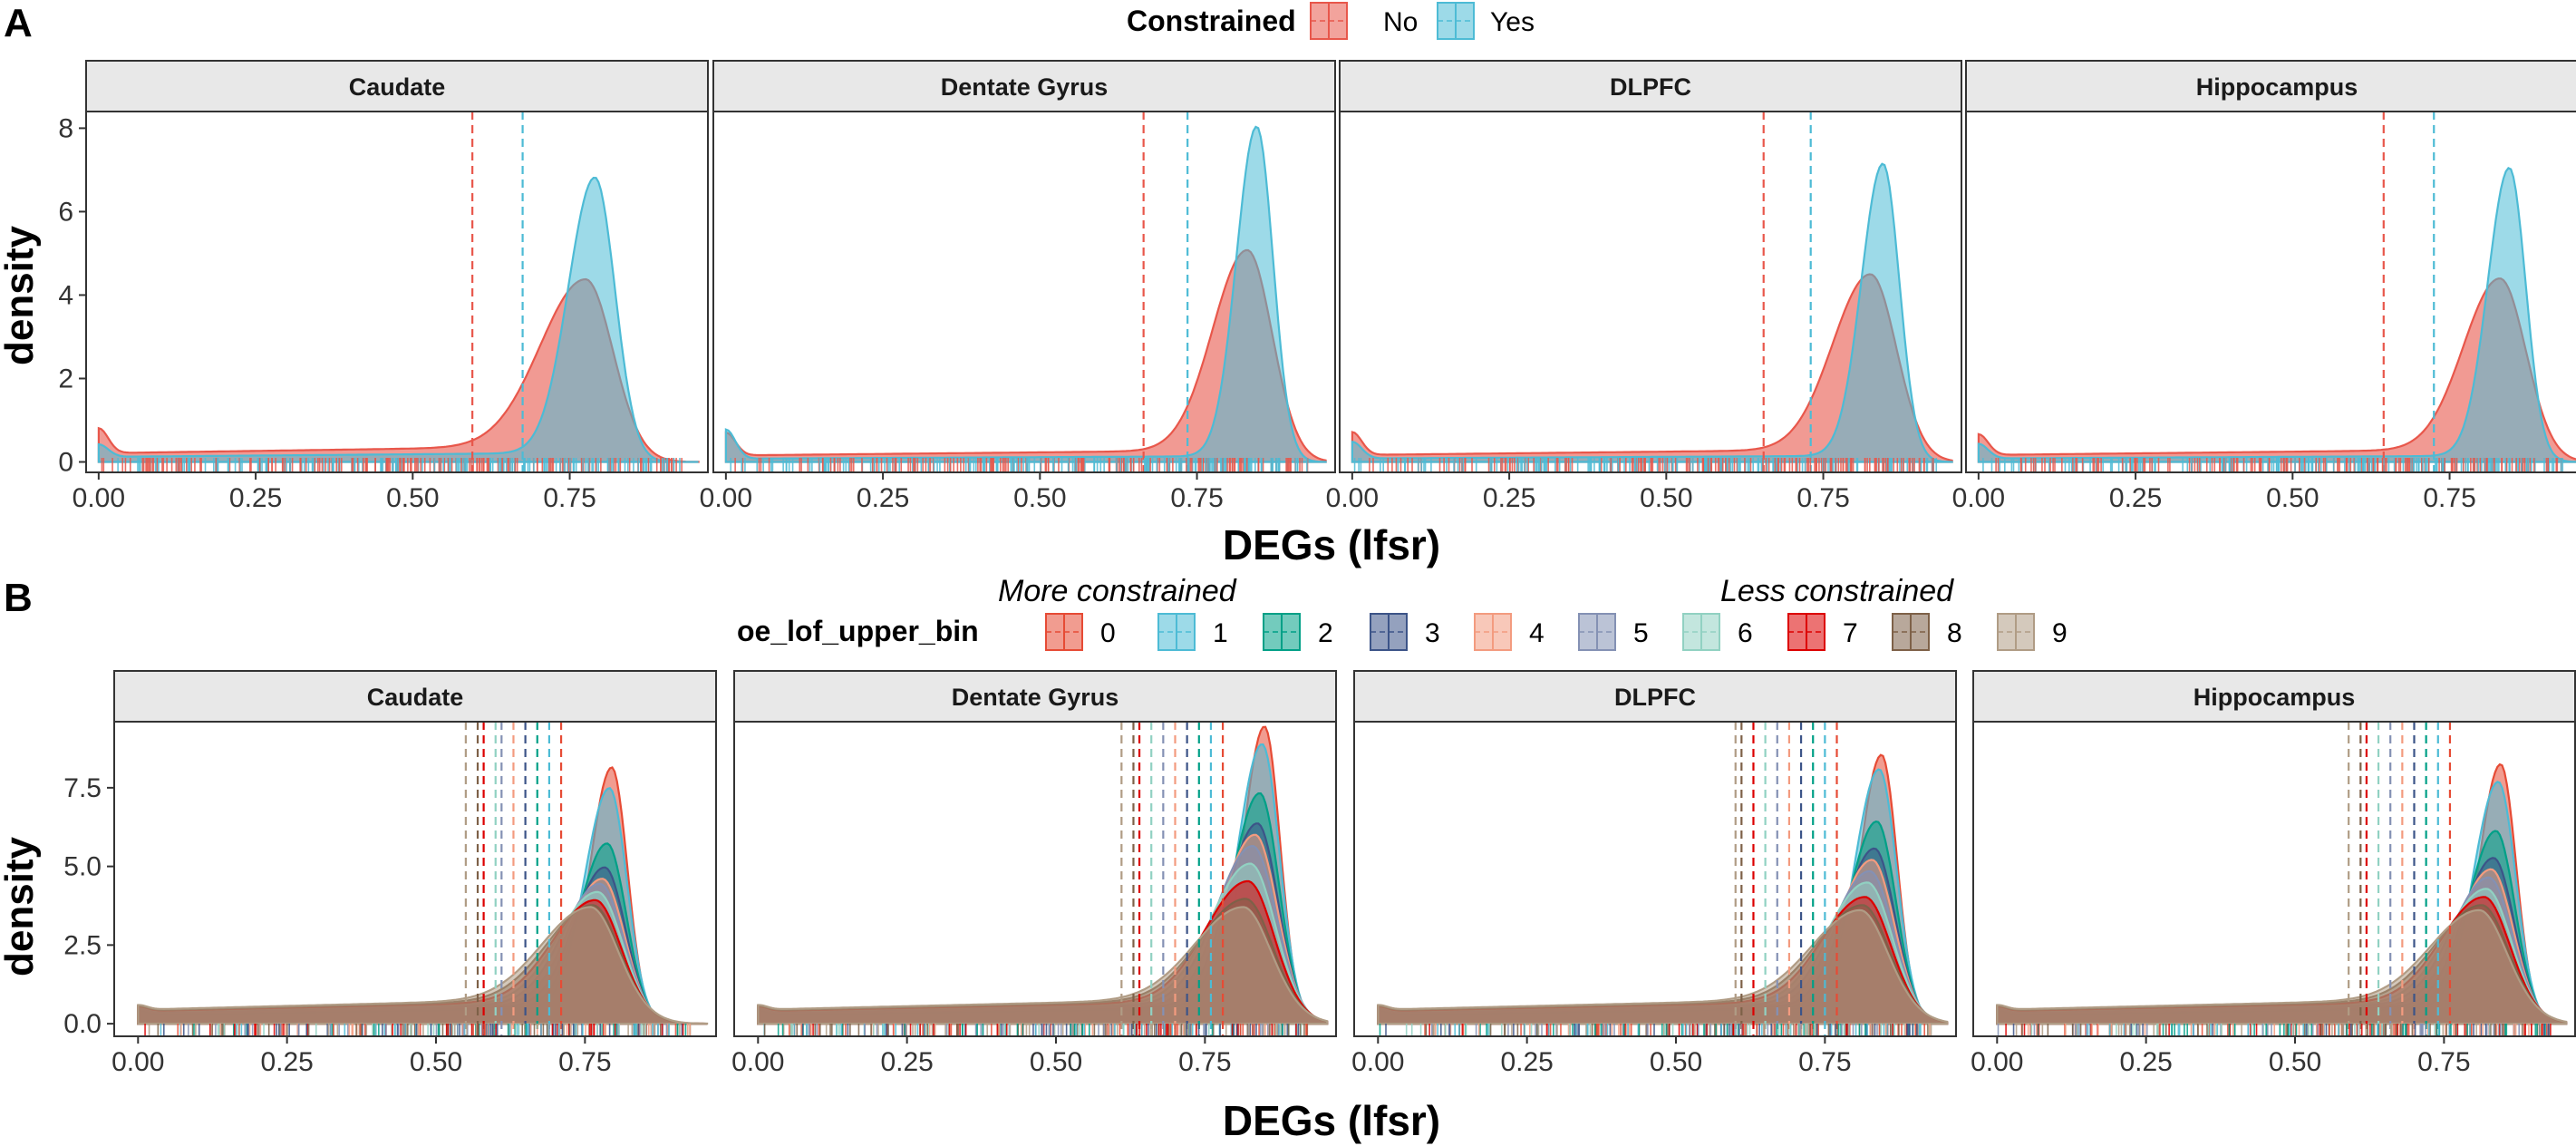 The image size is (2576, 1146). What do you see at coordinates (2060, 633) in the screenshot?
I see `legend-b-label-9: 9` at bounding box center [2060, 633].